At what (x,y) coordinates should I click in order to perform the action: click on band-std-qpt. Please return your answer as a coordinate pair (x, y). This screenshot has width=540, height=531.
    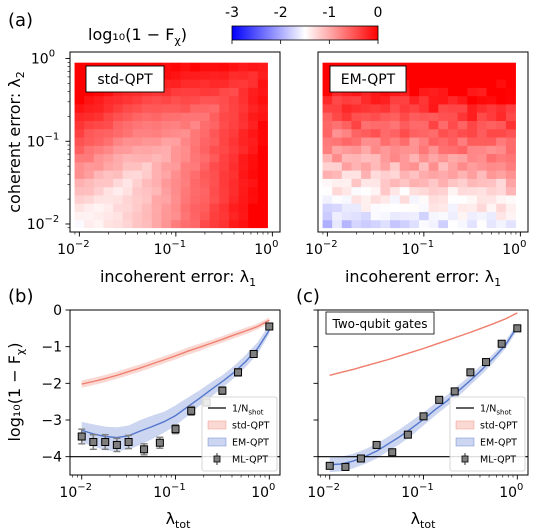
    Looking at the image, I should click on (175, 352).